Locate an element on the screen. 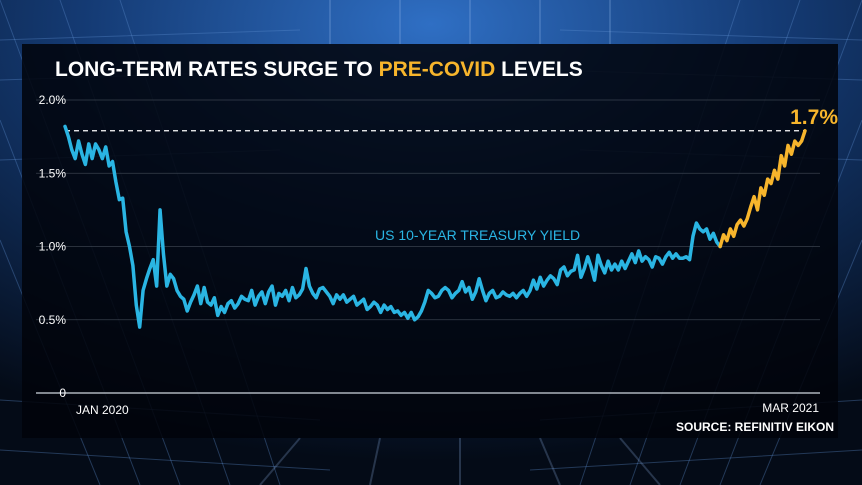 The height and width of the screenshot is (485, 862). source-note: SOURCE: REFINITIV EIKON is located at coordinates (755, 427).